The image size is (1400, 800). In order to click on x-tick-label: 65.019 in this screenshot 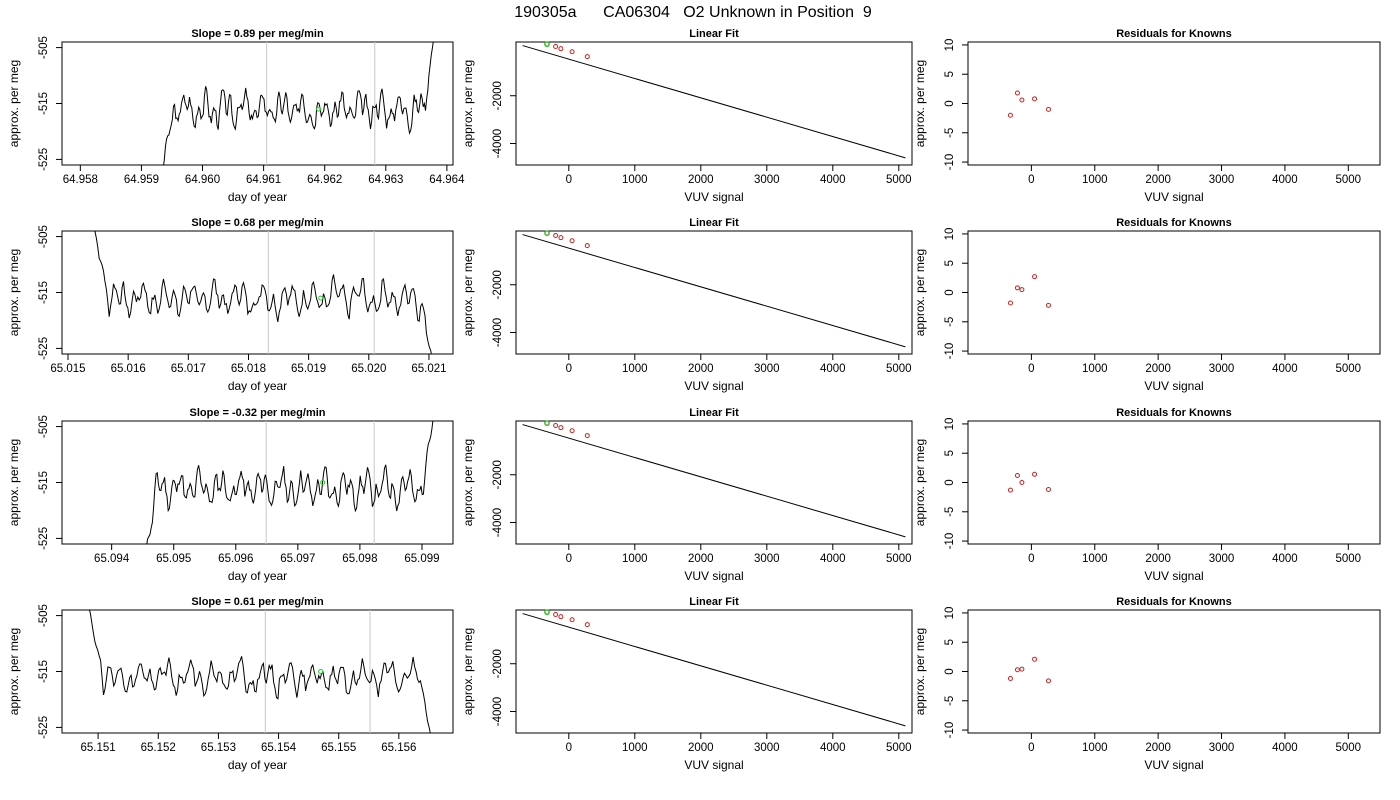, I will do `click(308, 369)`.